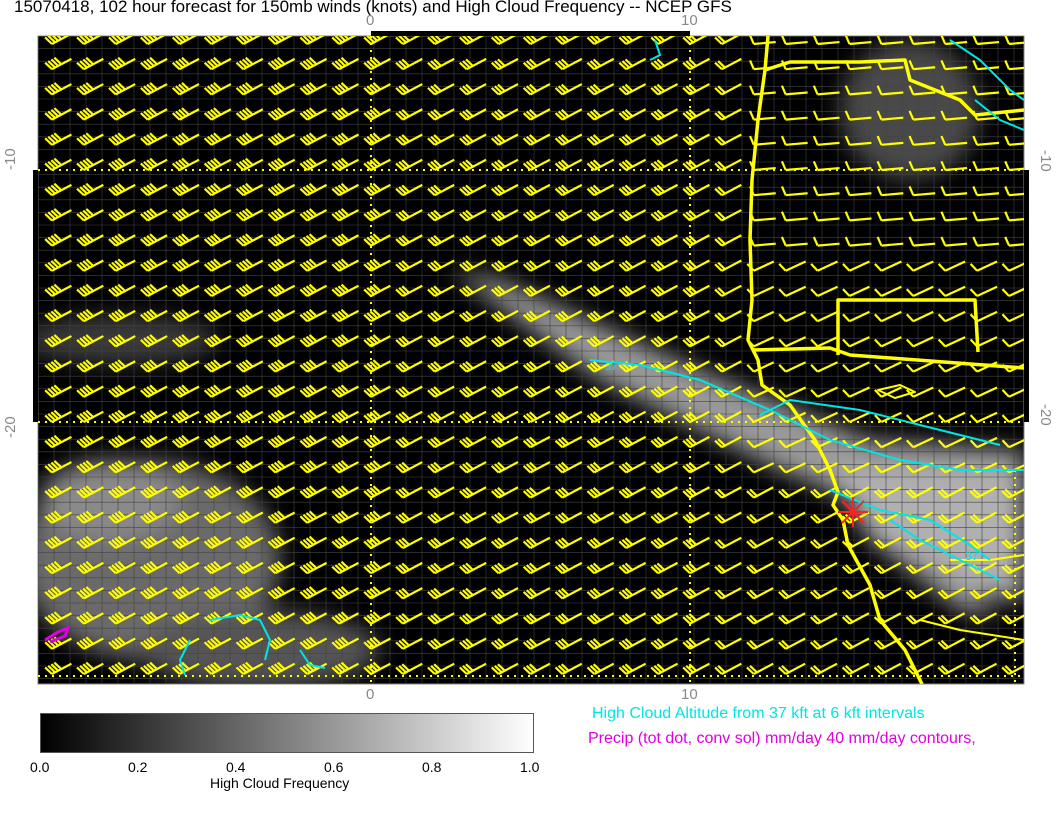 The height and width of the screenshot is (816, 1056). I want to click on frame-left-bar, so click(35, 296).